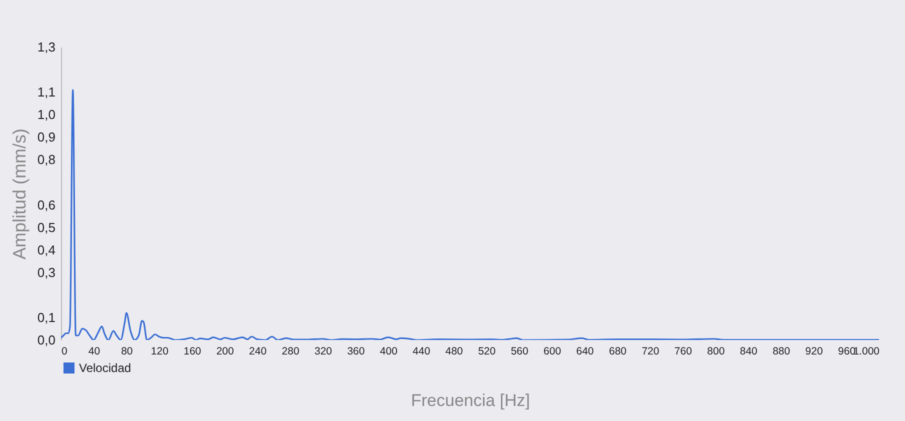  What do you see at coordinates (356, 352) in the screenshot?
I see `x-tick-label: 360` at bounding box center [356, 352].